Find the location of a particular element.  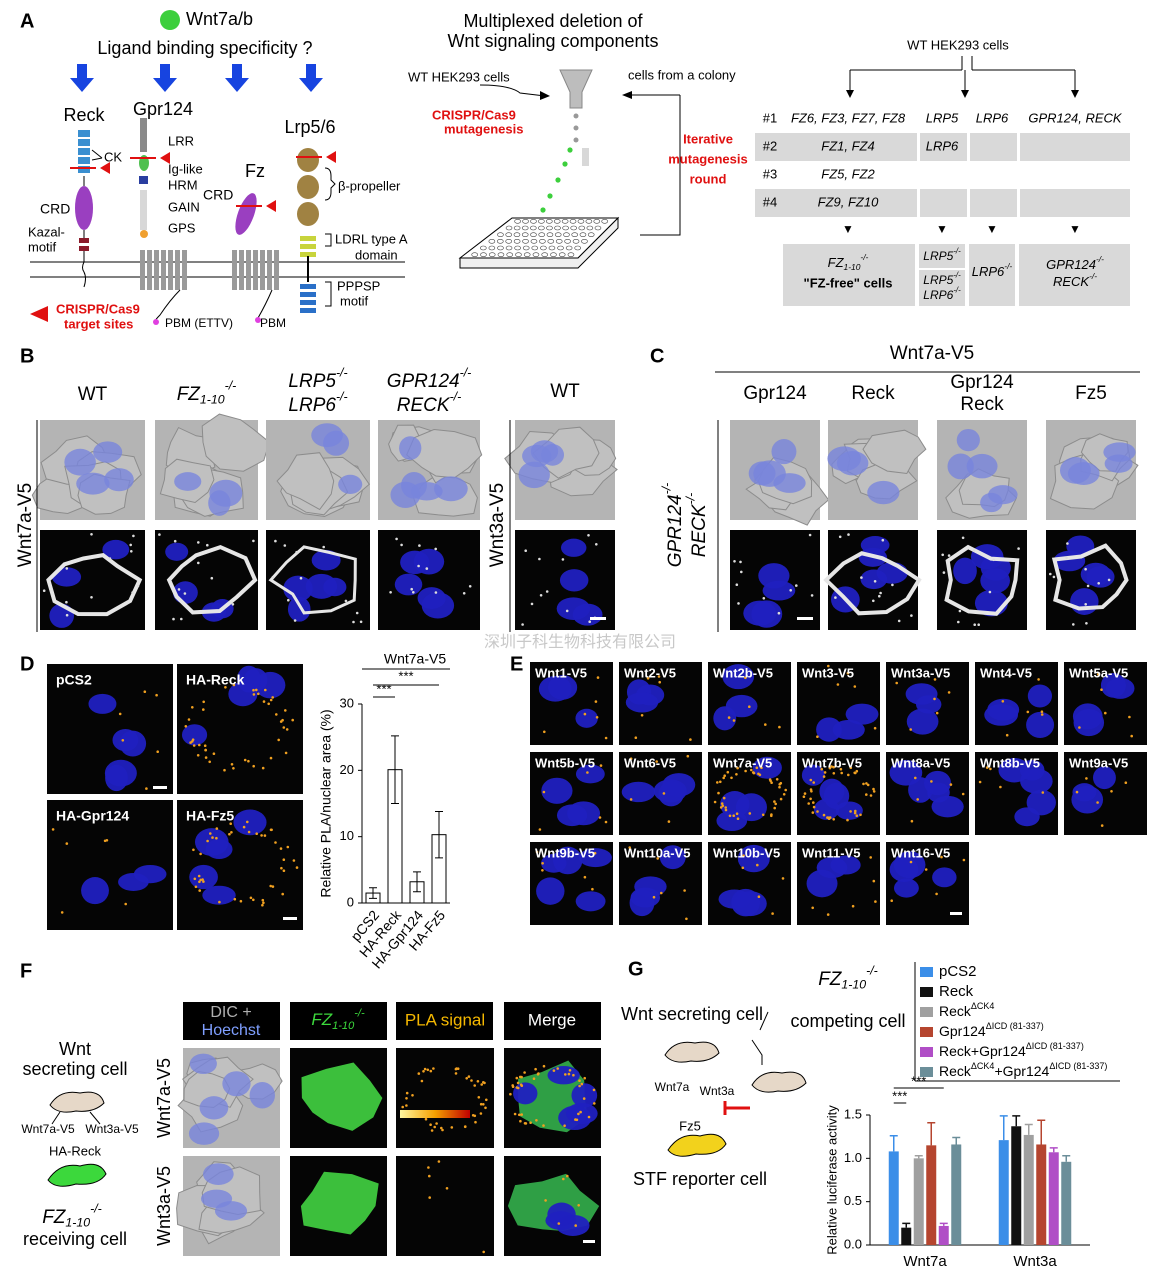

pppsp-motif is located at coordinates (308, 294).